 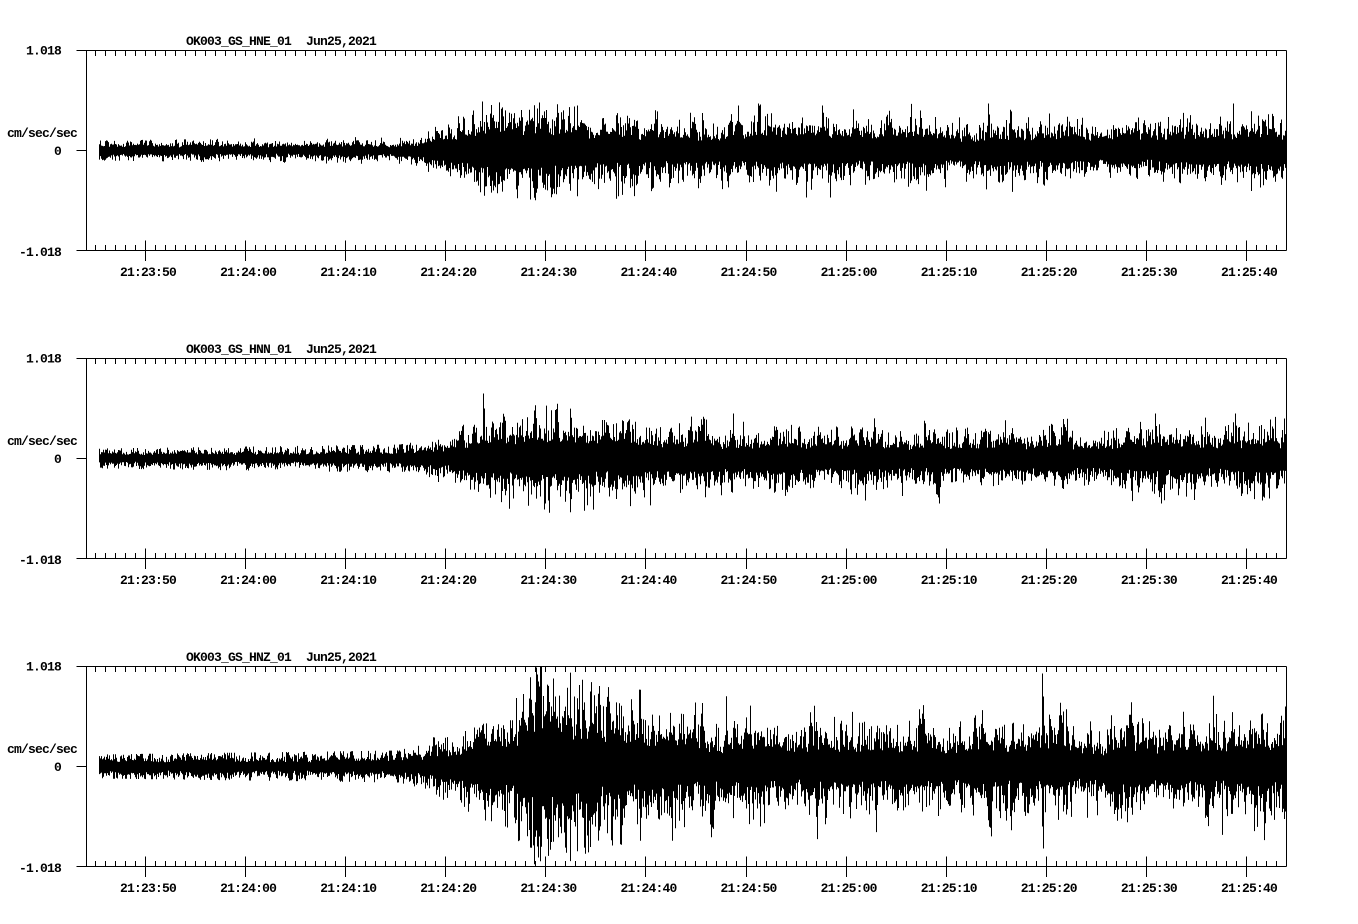 What do you see at coordinates (239, 657) in the screenshot?
I see `svg-text: OK003_GS_HNZ_01` at bounding box center [239, 657].